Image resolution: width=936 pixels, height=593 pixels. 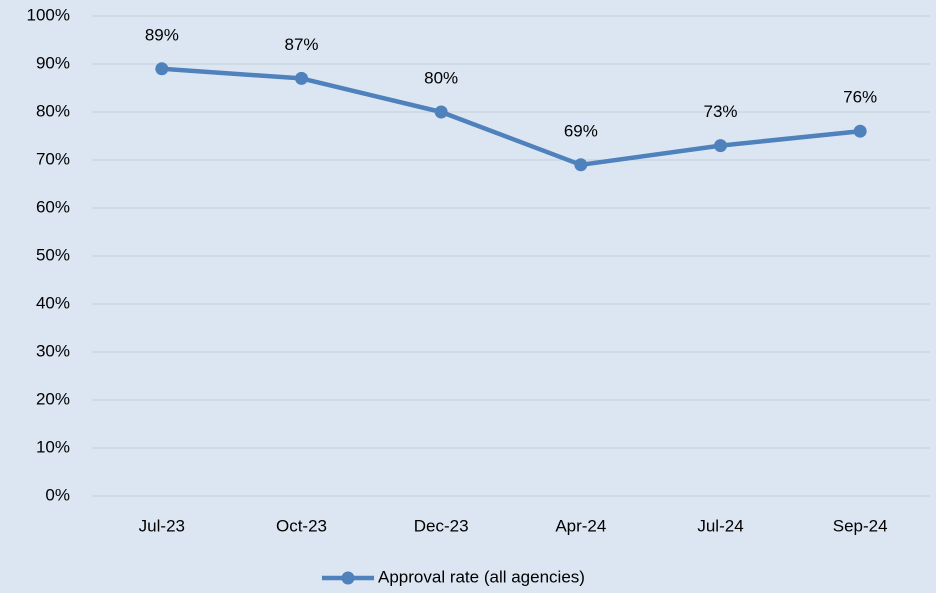 I want to click on y-tick-label: 40%, so click(x=53, y=302).